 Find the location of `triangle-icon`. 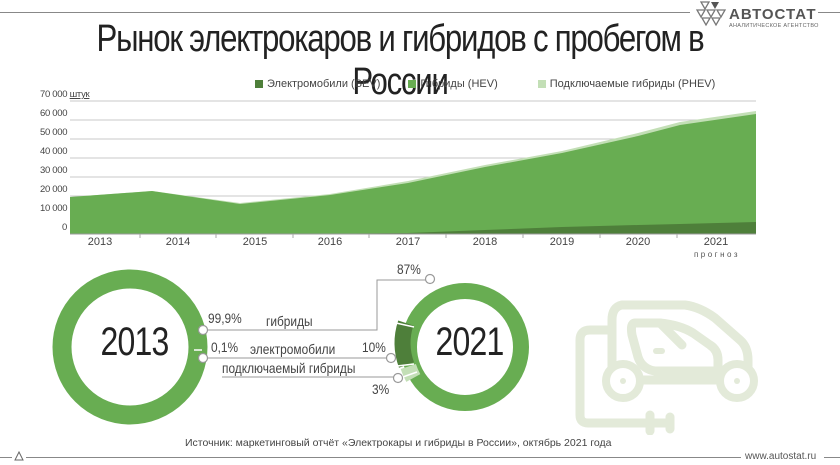

triangle-icon is located at coordinates (19, 456).